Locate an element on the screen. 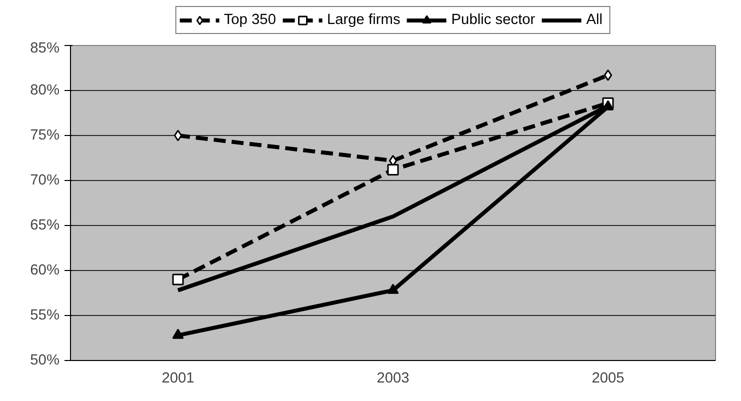 This screenshot has width=741, height=401. y-tick-label: 65% is located at coordinates (45, 226).